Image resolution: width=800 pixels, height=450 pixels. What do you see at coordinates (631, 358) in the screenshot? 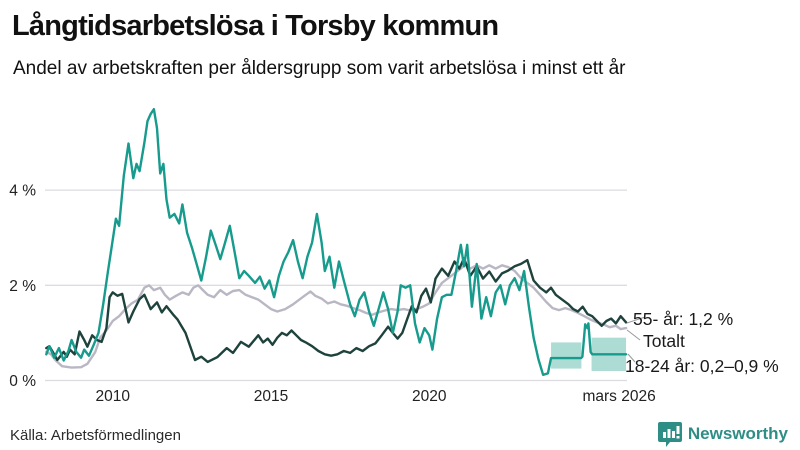
I see `label-1824-leader` at bounding box center [631, 358].